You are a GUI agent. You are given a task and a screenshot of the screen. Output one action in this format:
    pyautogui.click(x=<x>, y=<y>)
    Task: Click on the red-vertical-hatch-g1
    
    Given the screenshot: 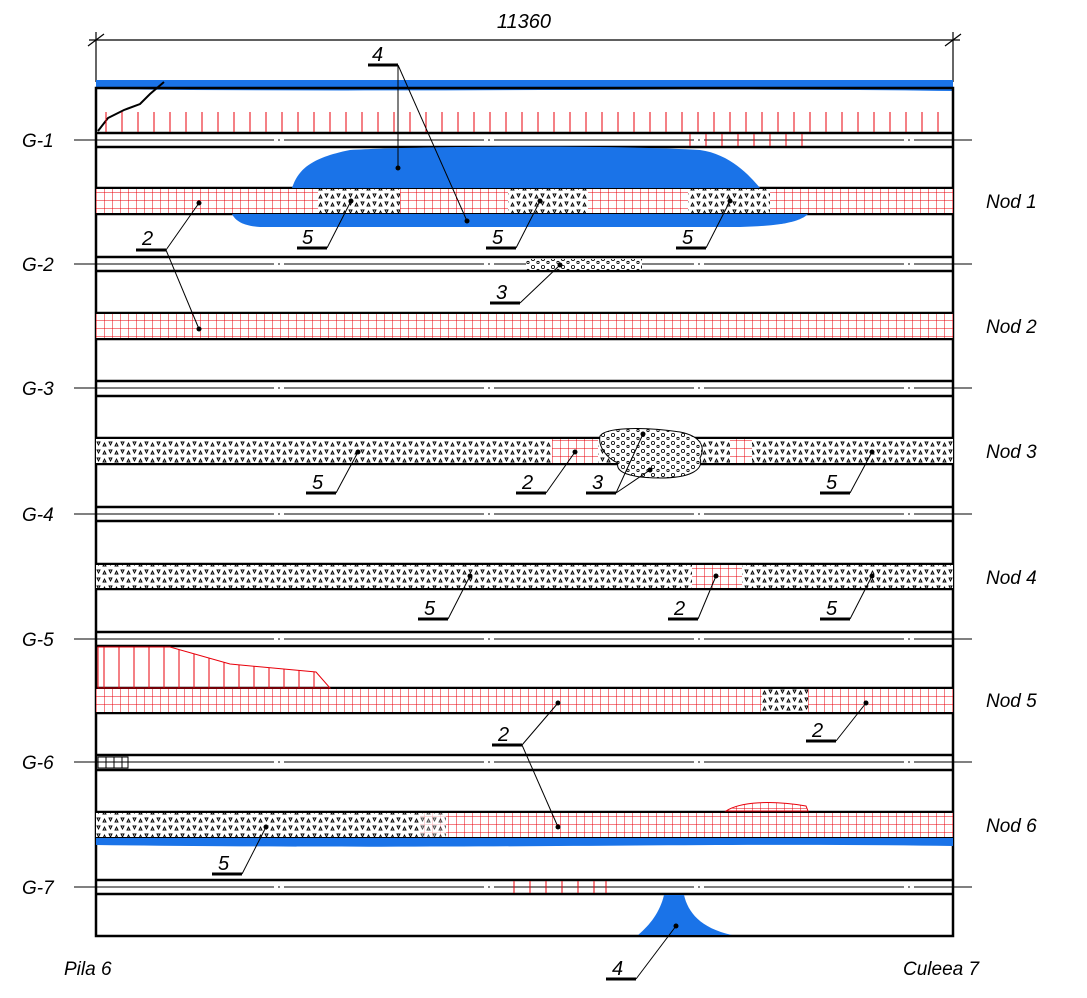 What is the action you would take?
    pyautogui.click(x=522, y=122)
    